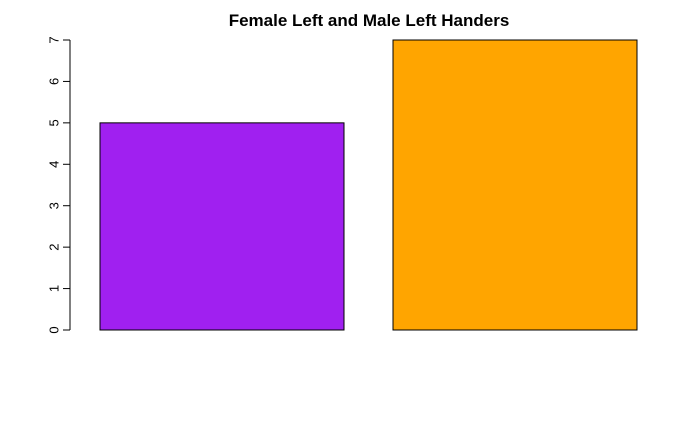 The width and height of the screenshot is (700, 432). I want to click on y-tick-label: 4, so click(54, 164).